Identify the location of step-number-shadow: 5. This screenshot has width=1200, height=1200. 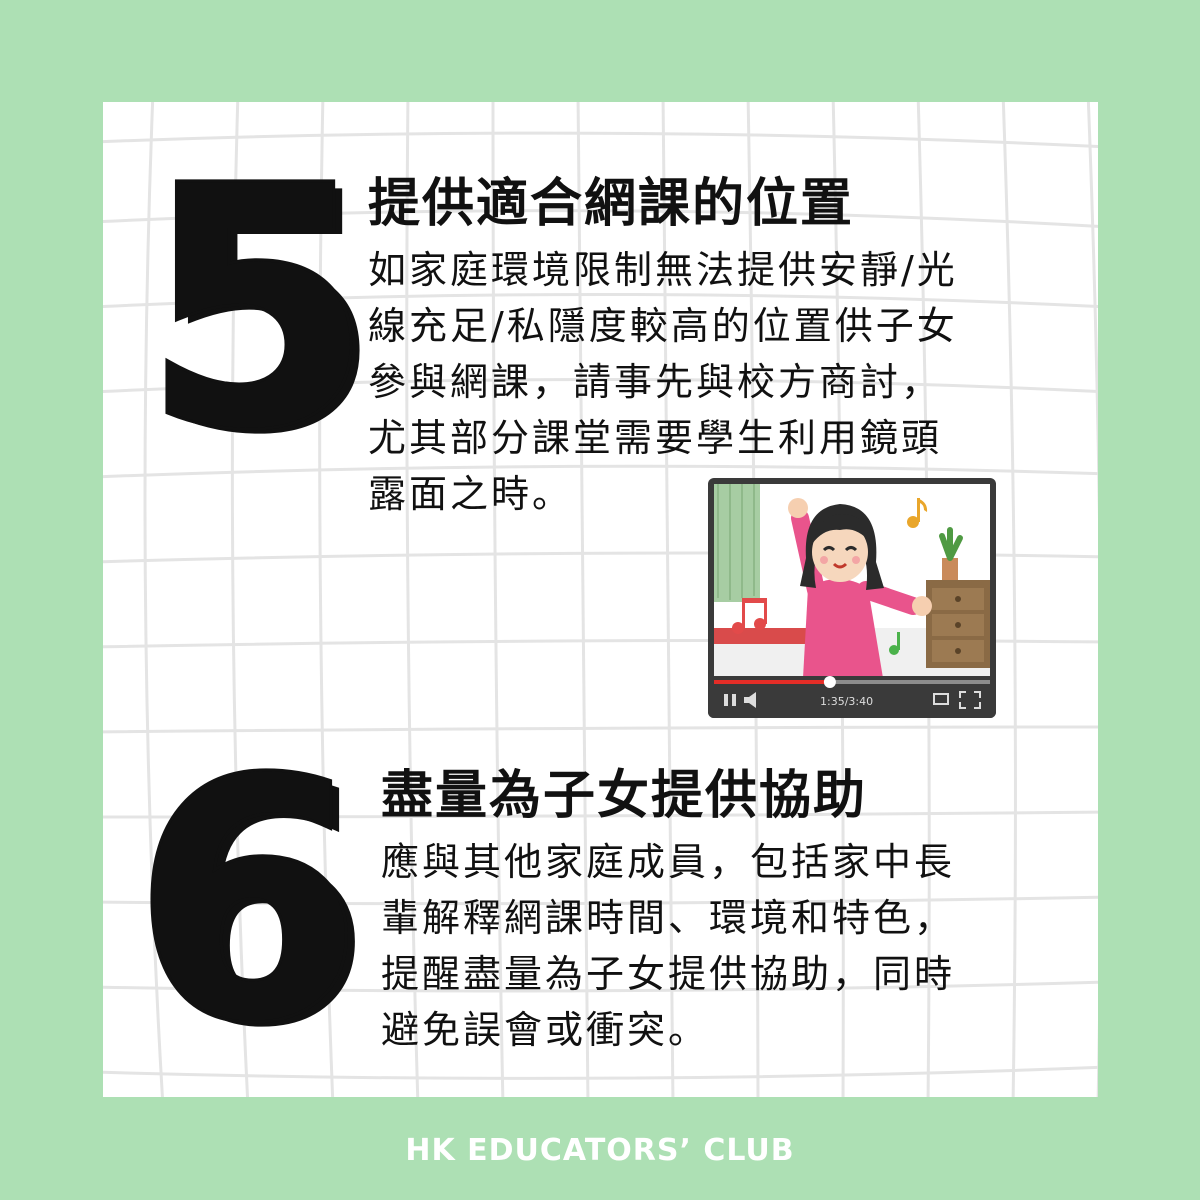
(268, 315).